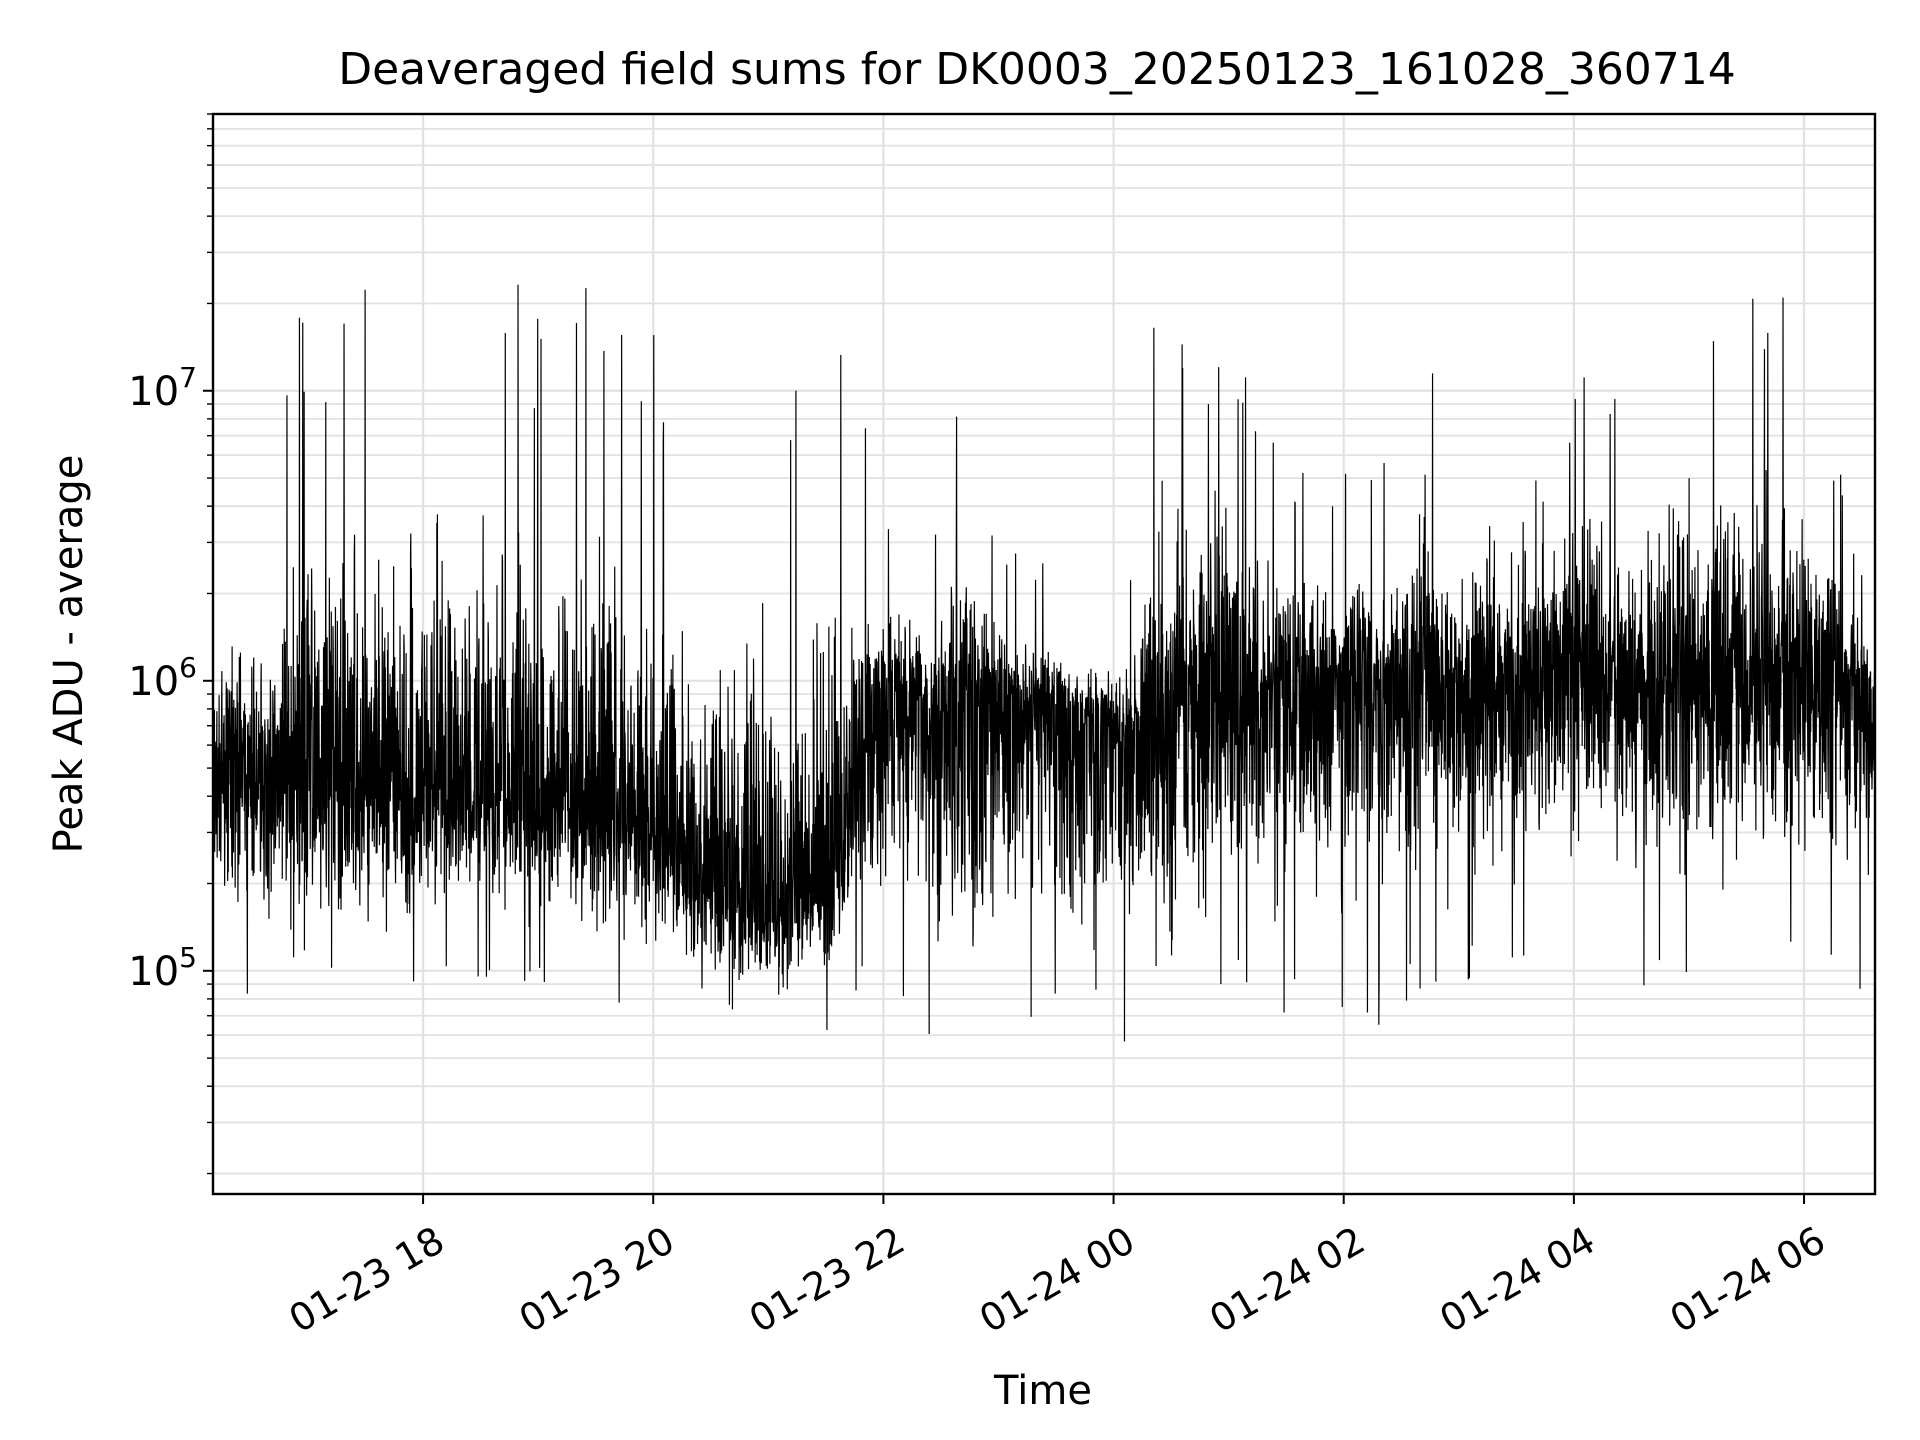  I want to click on y-axis-label: Peak ADU - average, so click(69, 654).